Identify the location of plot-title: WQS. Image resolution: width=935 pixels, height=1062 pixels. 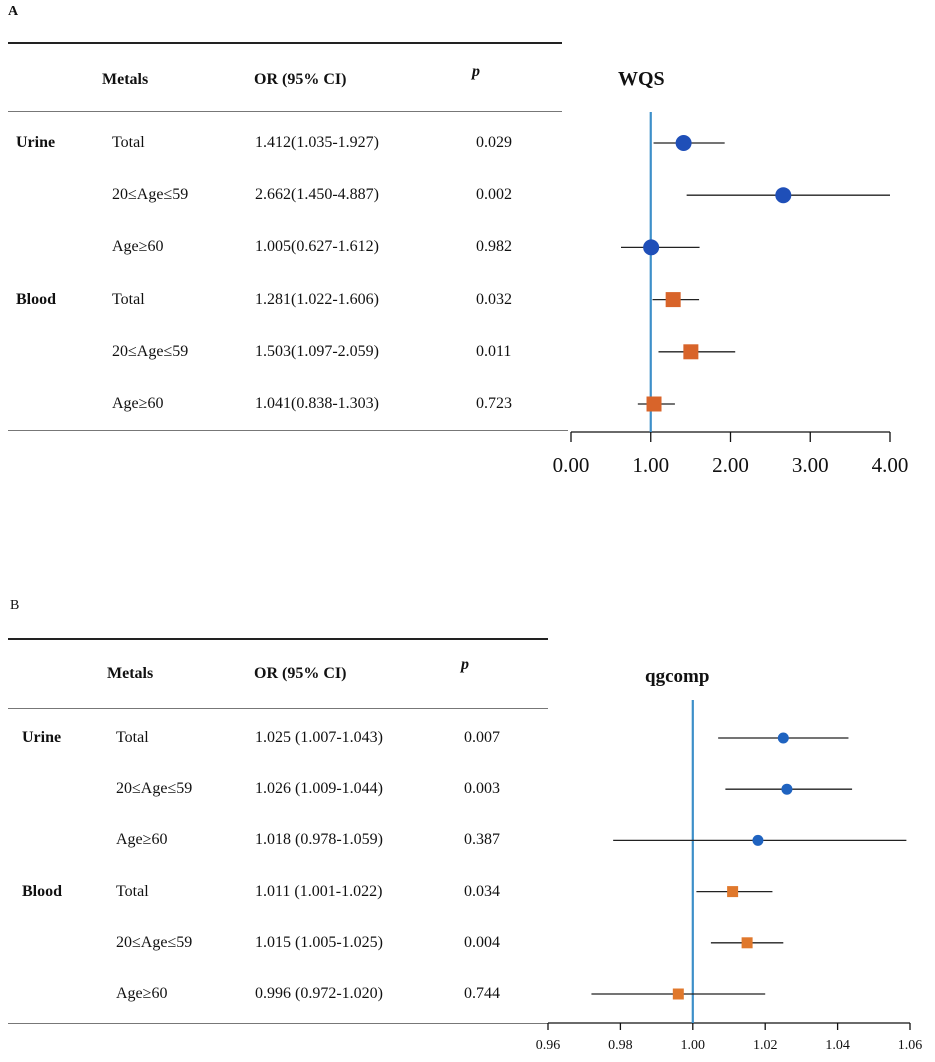
(641, 79).